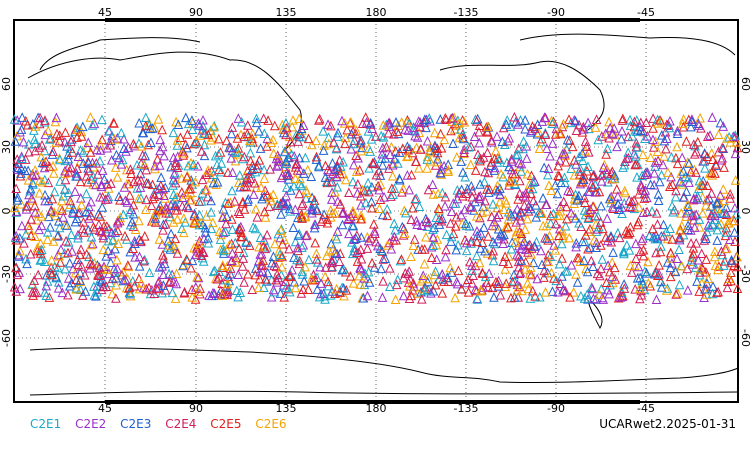  I want to click on bottom-lon-label: 180, so click(376, 408).